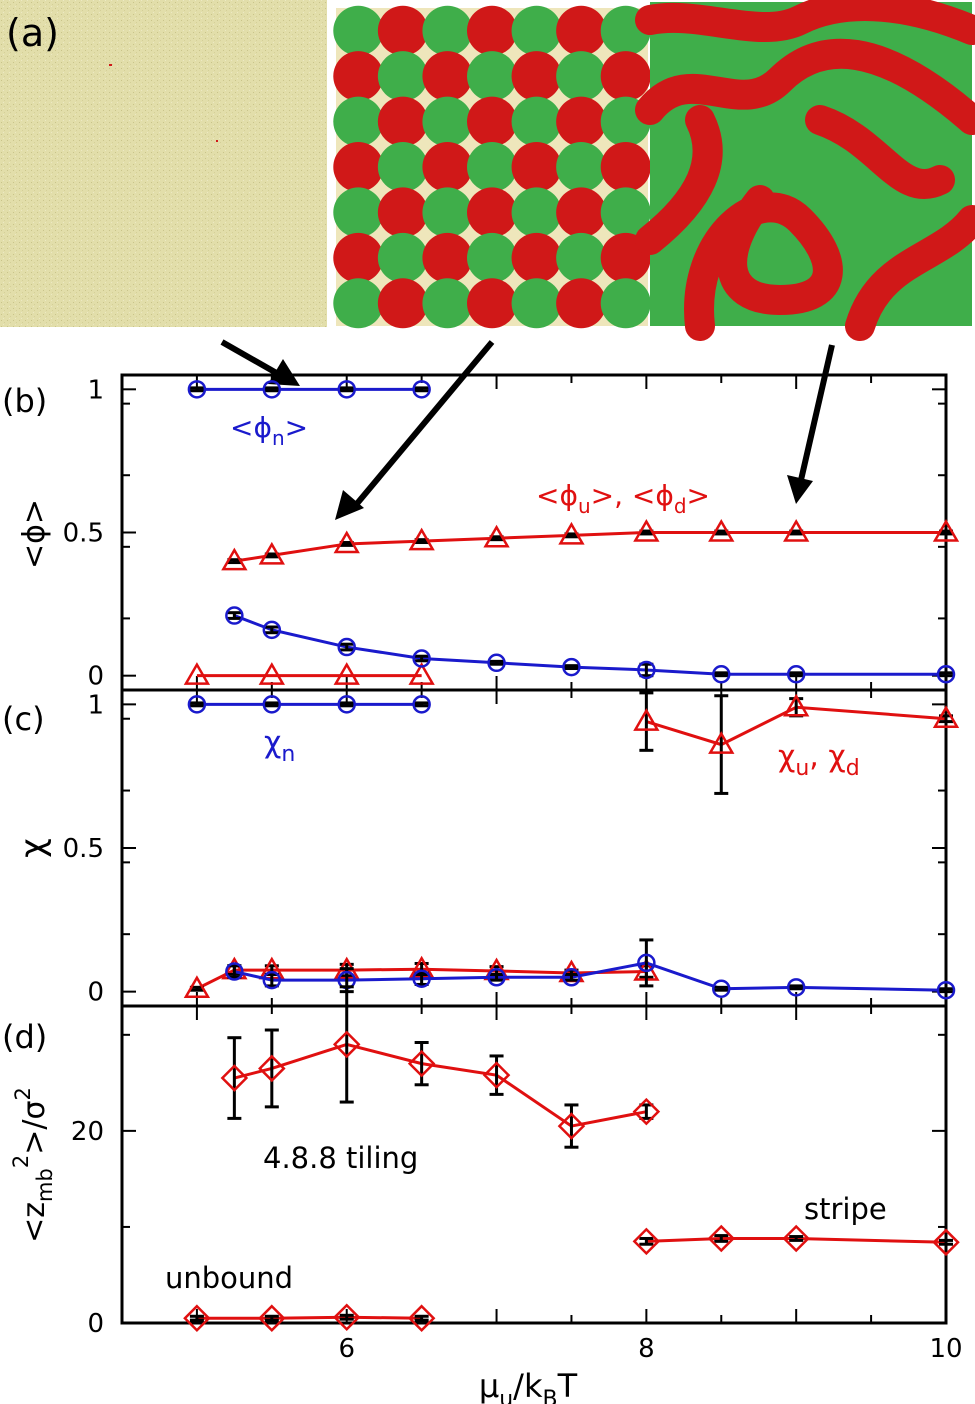 The image size is (975, 1404). What do you see at coordinates (346, 1349) in the screenshot?
I see `x-tick-label: 6` at bounding box center [346, 1349].